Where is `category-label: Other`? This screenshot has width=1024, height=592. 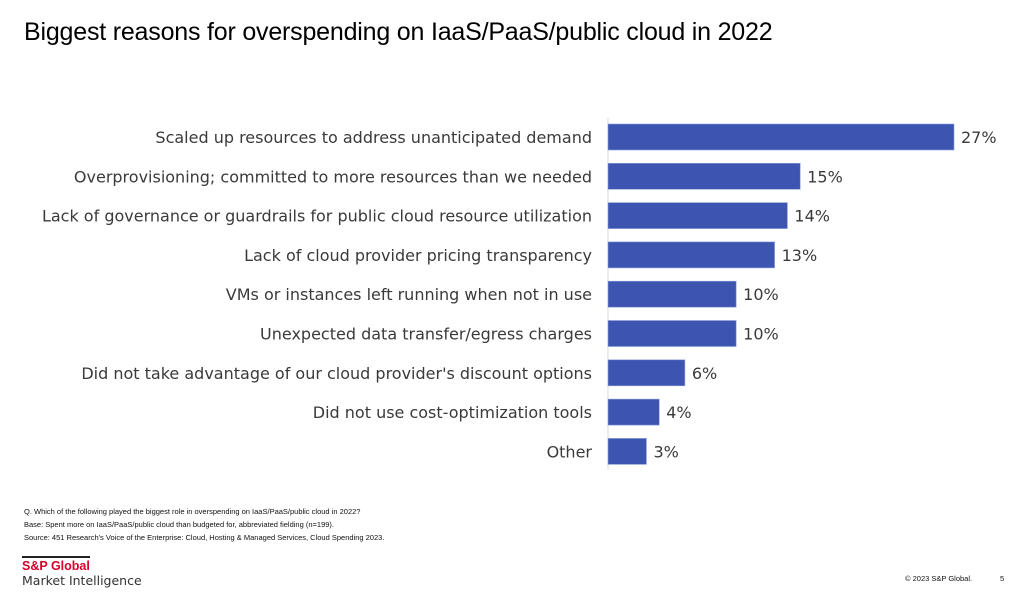
category-label: Other is located at coordinates (570, 451).